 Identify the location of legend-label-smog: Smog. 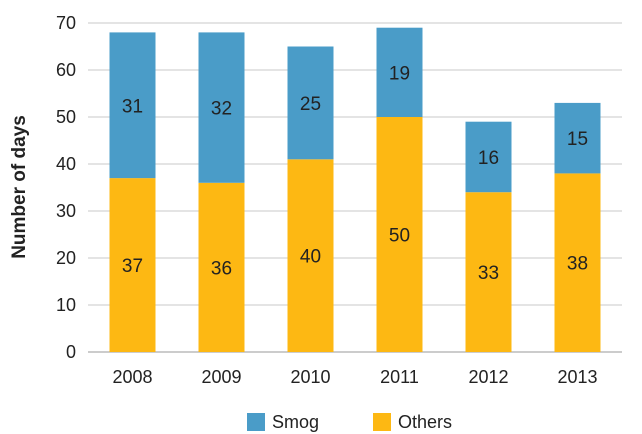
(295, 422).